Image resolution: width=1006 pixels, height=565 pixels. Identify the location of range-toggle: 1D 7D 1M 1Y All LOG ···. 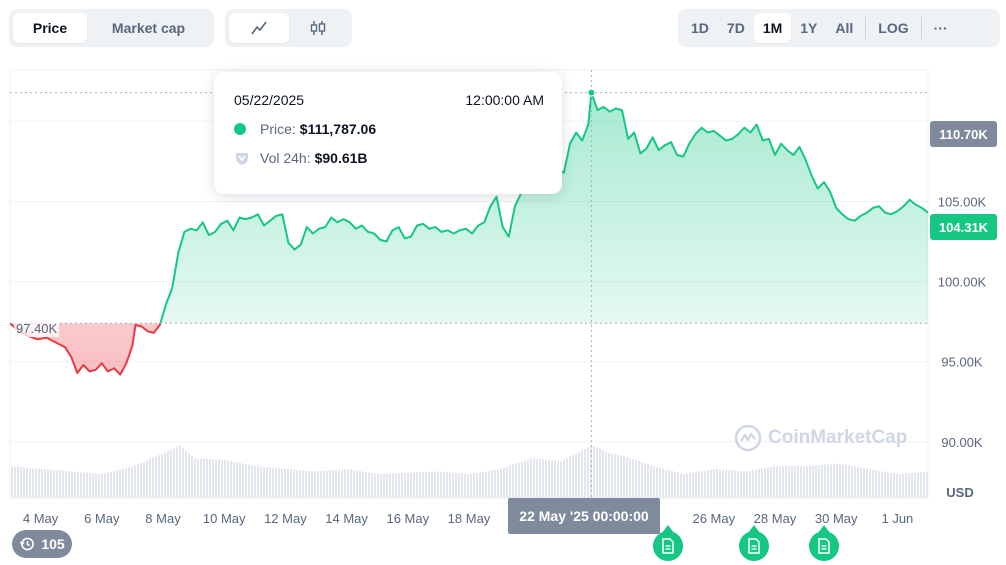
(839, 28).